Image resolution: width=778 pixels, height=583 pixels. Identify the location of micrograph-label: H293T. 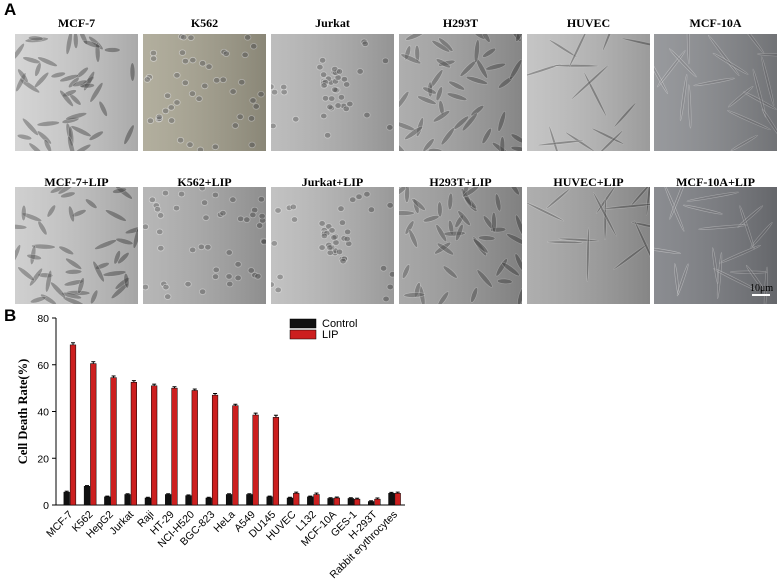
(460, 23).